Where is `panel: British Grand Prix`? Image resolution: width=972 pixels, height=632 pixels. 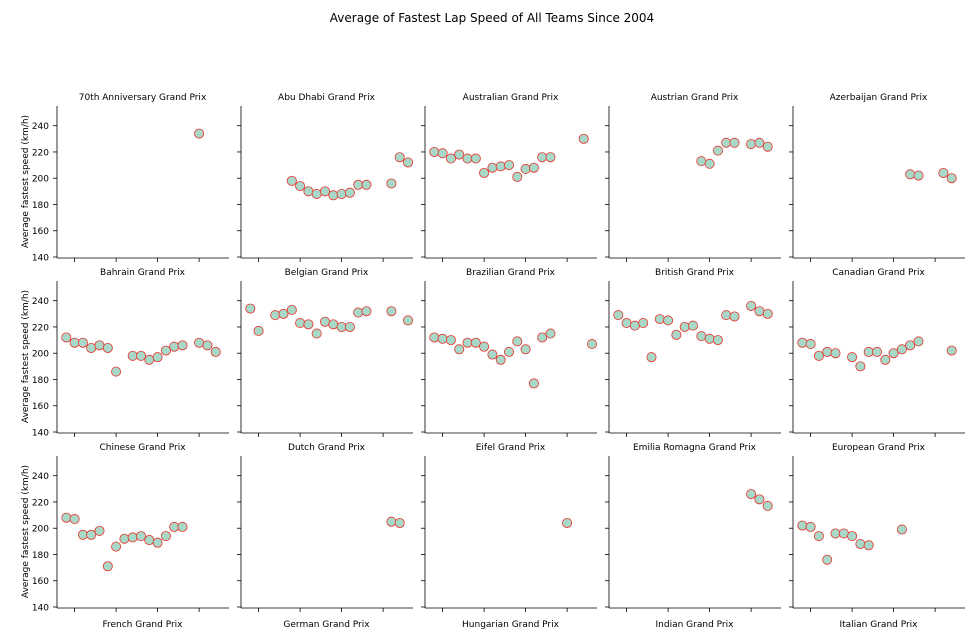
panel: British Grand Prix is located at coordinates (693, 352).